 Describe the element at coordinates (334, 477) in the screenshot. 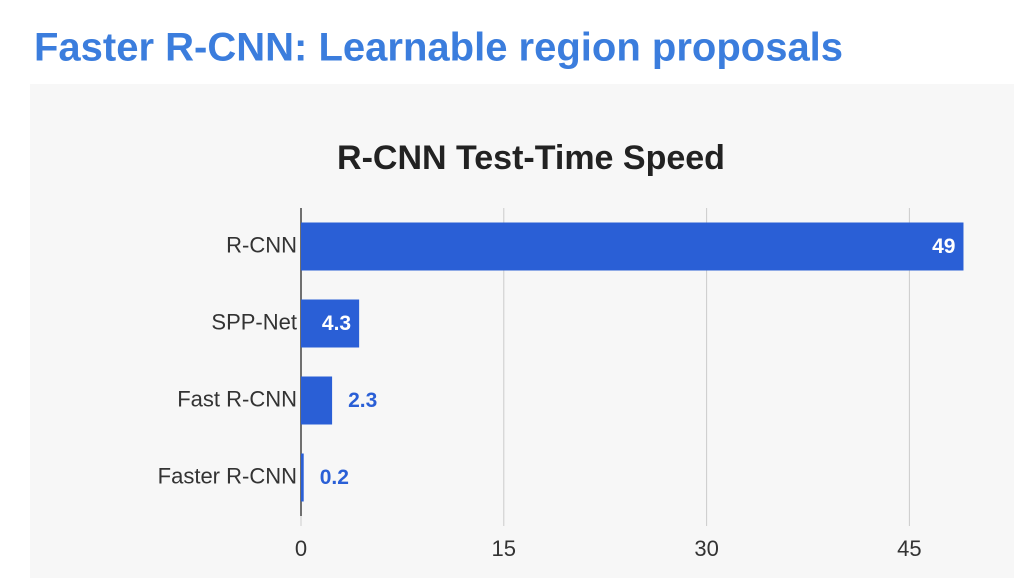

I see `value-label: 0.2` at that location.